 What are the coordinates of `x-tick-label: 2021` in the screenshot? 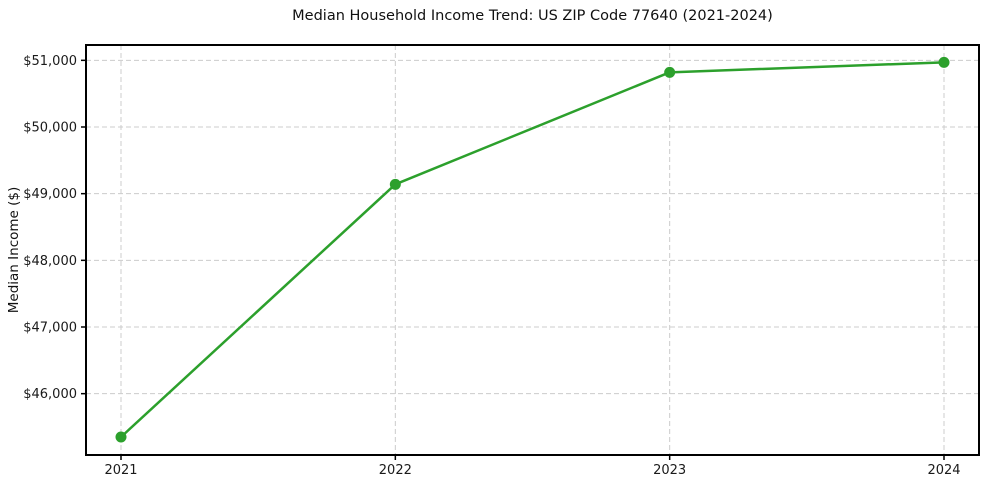 It's located at (120, 470).